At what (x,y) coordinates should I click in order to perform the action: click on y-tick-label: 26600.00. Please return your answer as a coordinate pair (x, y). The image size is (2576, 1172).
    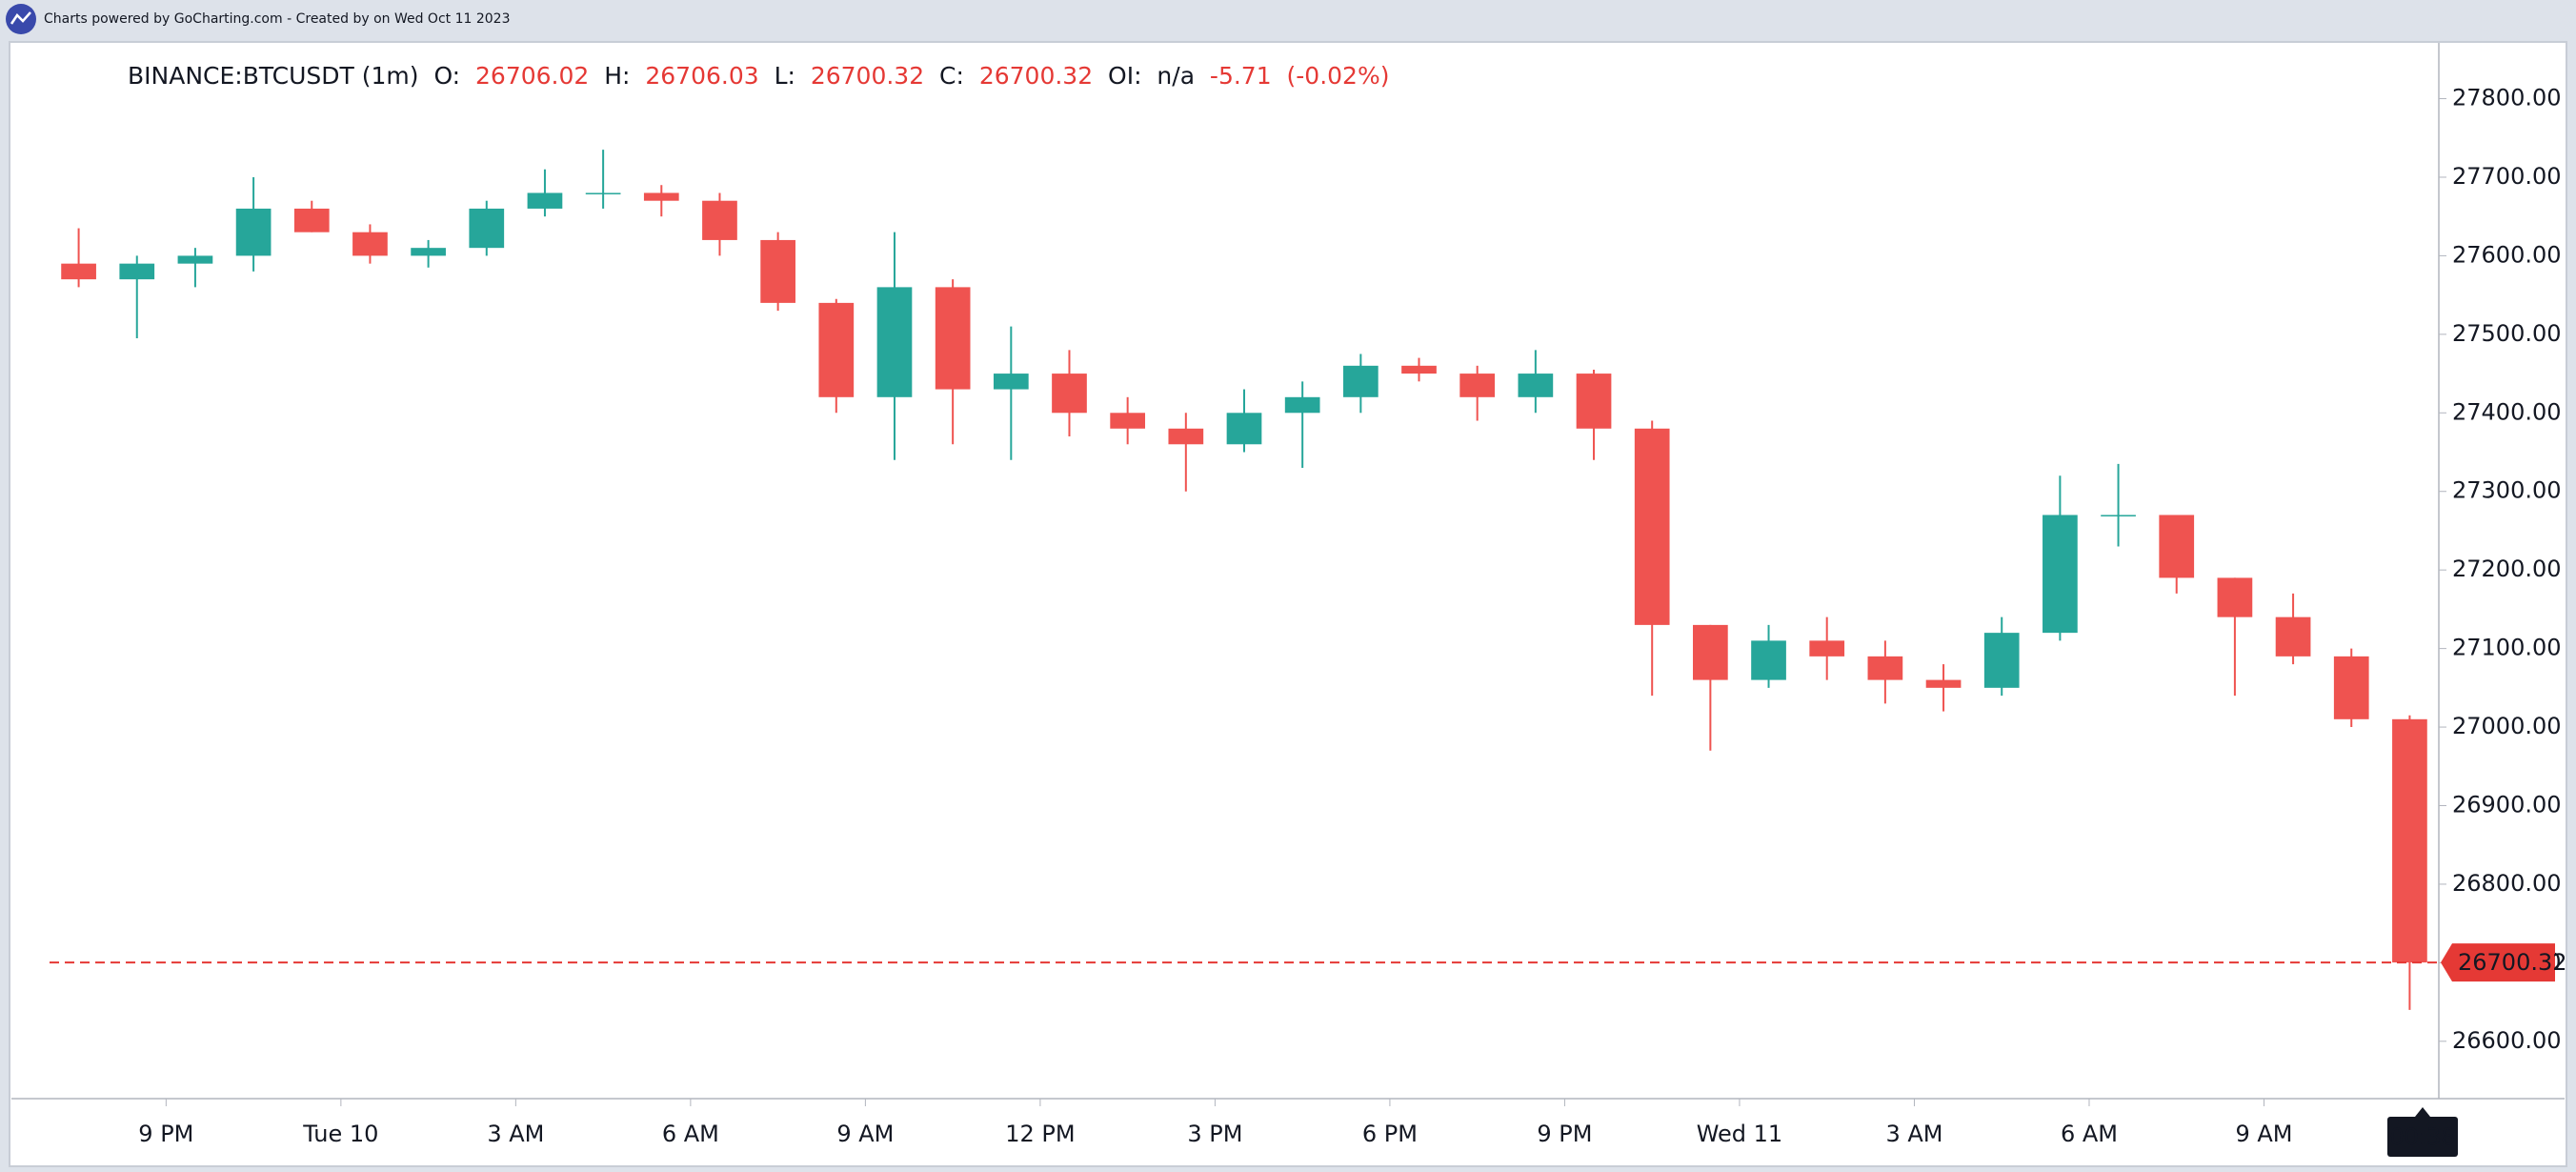
    Looking at the image, I should click on (2507, 1040).